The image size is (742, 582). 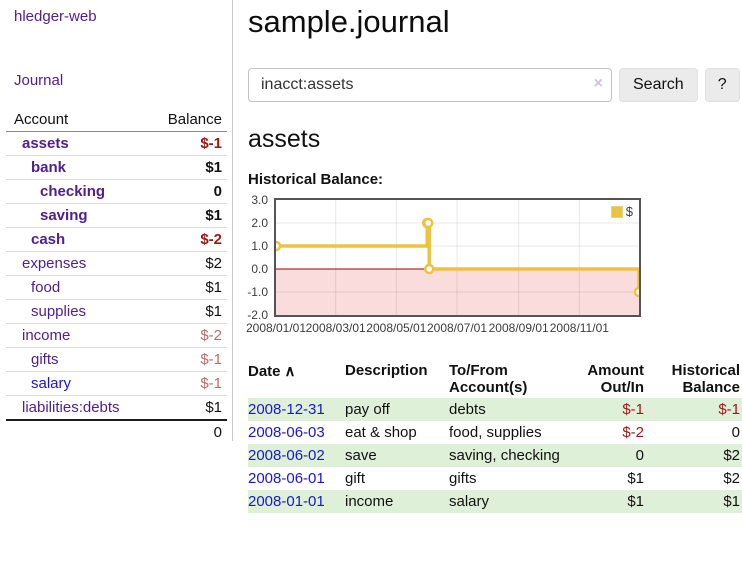 I want to click on legend-swatch, so click(x=616, y=211).